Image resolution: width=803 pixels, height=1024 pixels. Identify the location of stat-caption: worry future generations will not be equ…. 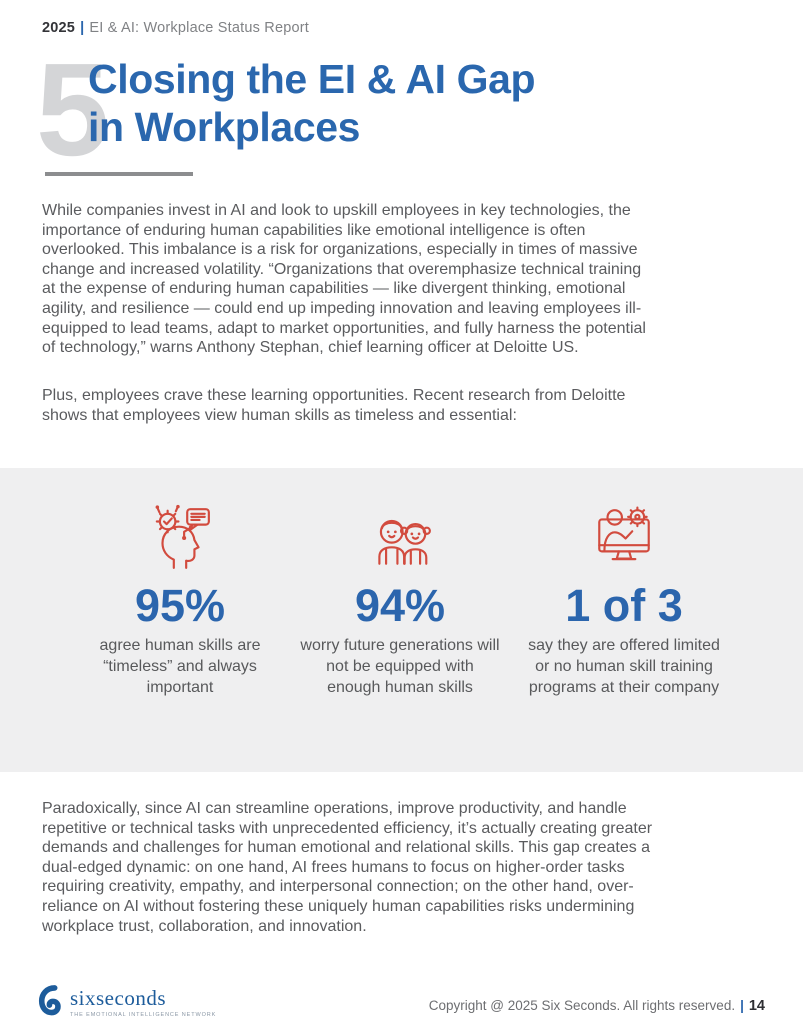
(400, 666).